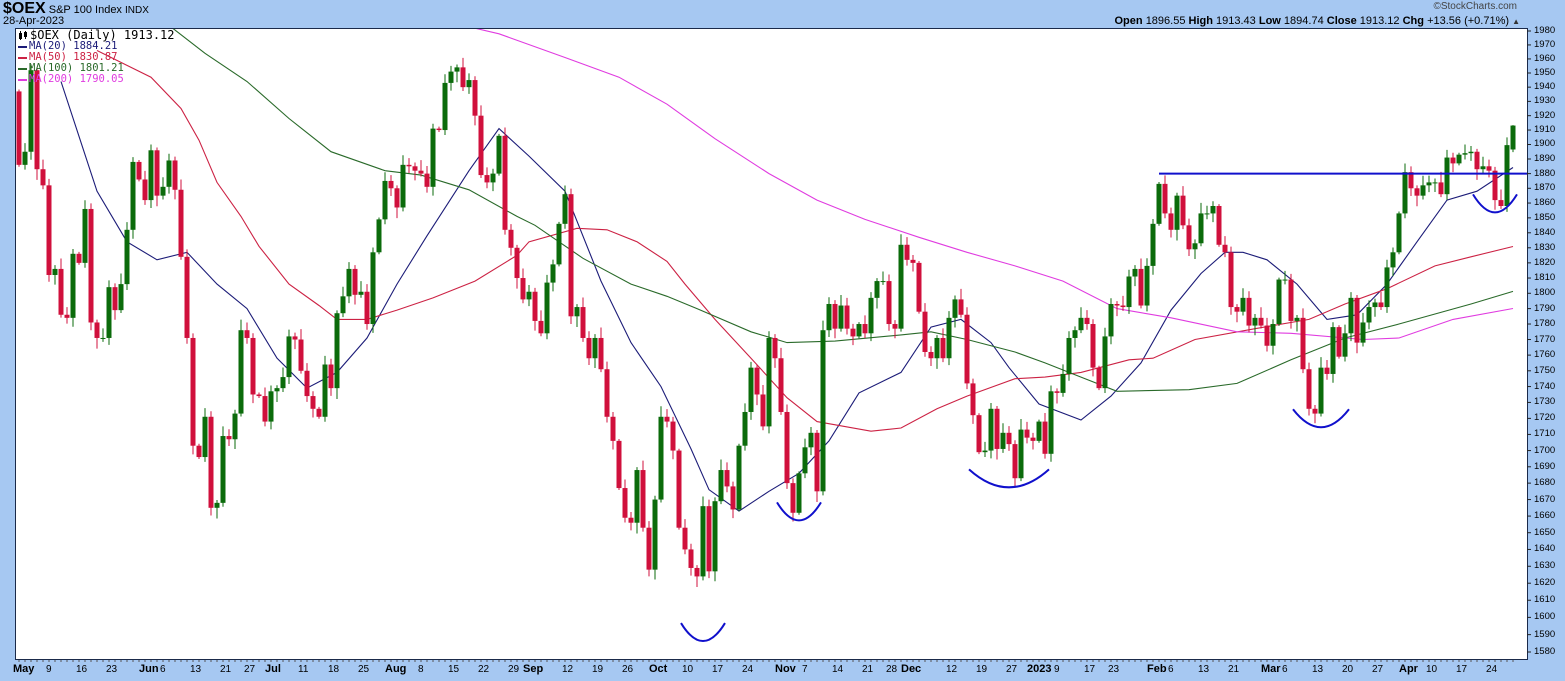 This screenshot has height=681, width=1565. Describe the element at coordinates (1495, 203) in the screenshot. I see `annotation-arc` at that location.